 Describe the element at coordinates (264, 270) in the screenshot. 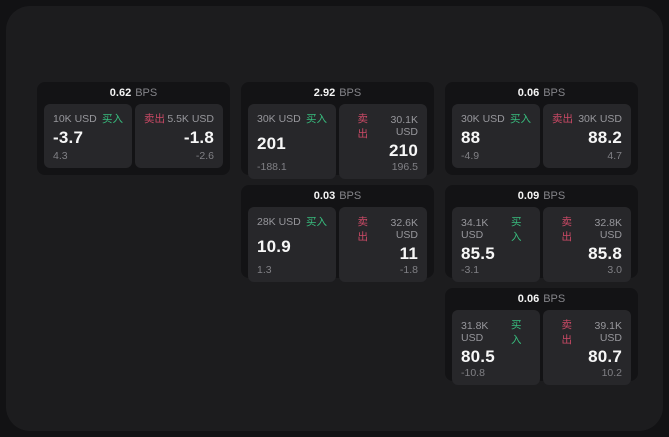

I see `buy-delta: 1.3` at that location.